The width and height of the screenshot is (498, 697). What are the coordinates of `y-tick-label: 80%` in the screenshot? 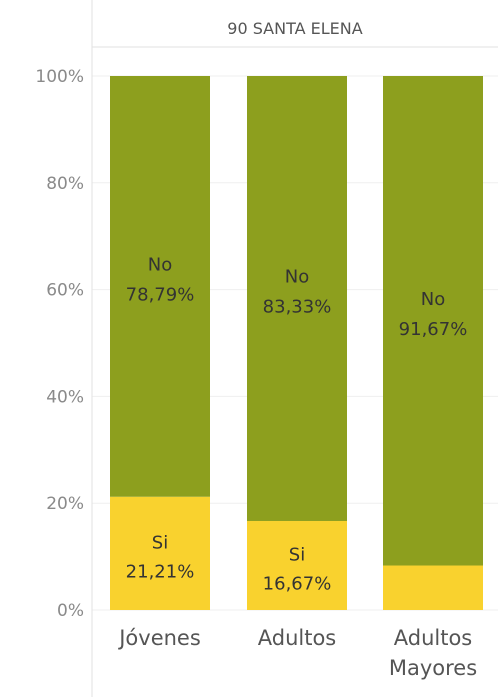 It's located at (65, 184).